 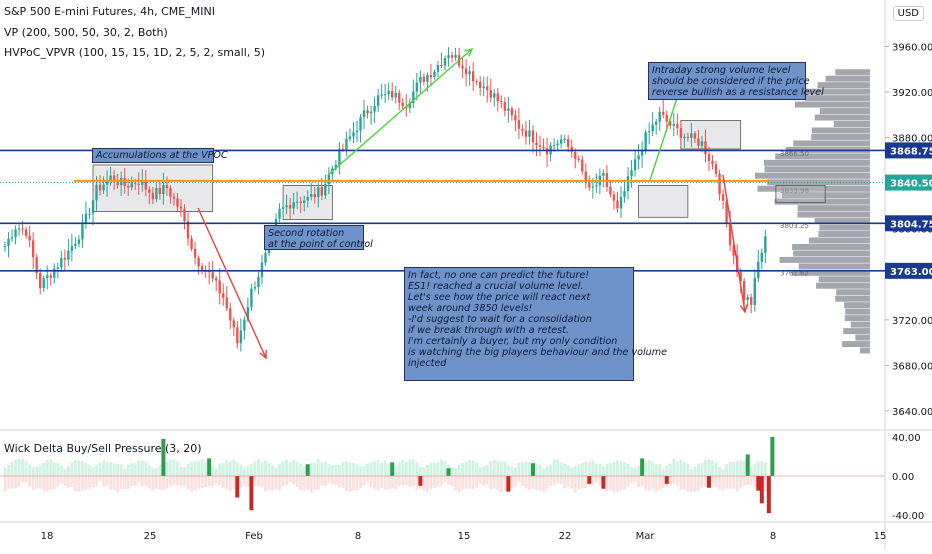 What do you see at coordinates (908, 182) in the screenshot?
I see `level-price-tag` at bounding box center [908, 182].